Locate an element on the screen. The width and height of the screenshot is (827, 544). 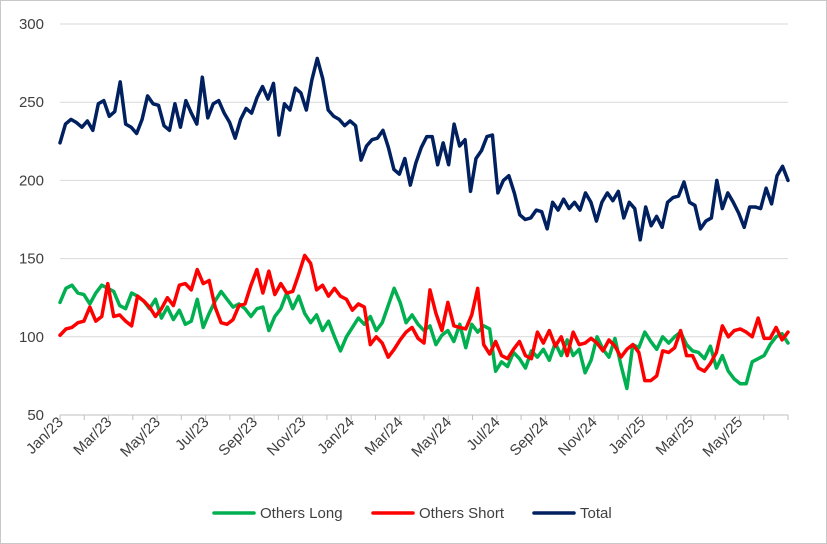
y-tick-label: 250 is located at coordinates (31, 102).